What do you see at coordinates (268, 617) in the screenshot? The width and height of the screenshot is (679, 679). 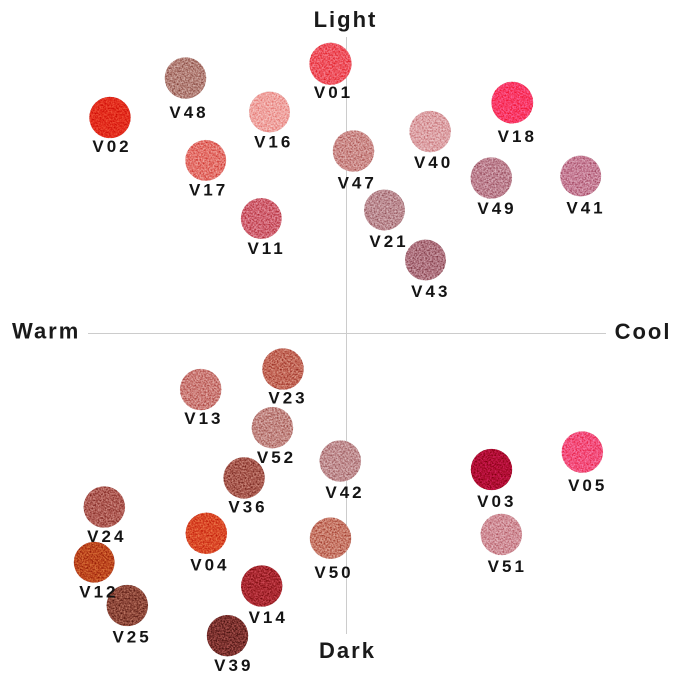 I see `svg-text: V14` at bounding box center [268, 617].